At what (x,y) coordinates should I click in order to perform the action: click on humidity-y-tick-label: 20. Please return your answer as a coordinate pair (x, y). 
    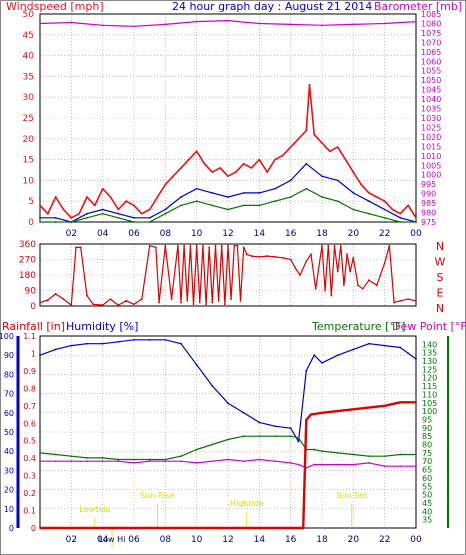
    Looking at the image, I should click on (9, 490).